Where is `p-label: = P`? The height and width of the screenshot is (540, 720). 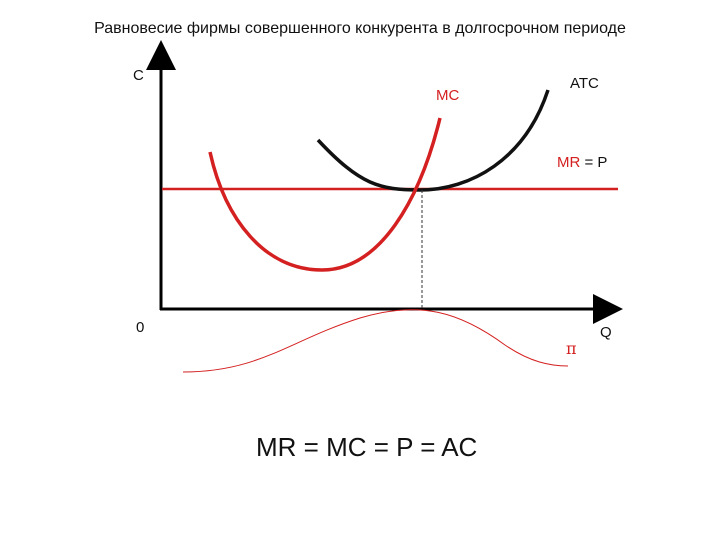 p-label: = P is located at coordinates (593, 162).